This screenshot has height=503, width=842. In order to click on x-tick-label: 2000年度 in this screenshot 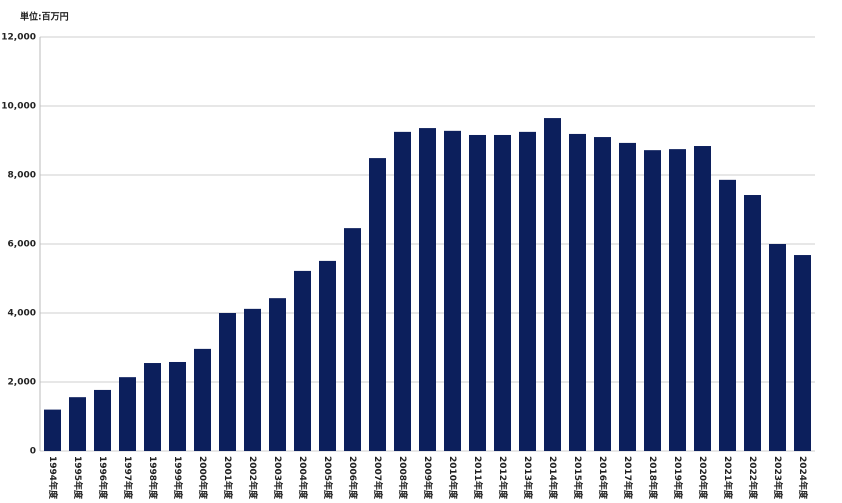, I will do `click(203, 478)`.